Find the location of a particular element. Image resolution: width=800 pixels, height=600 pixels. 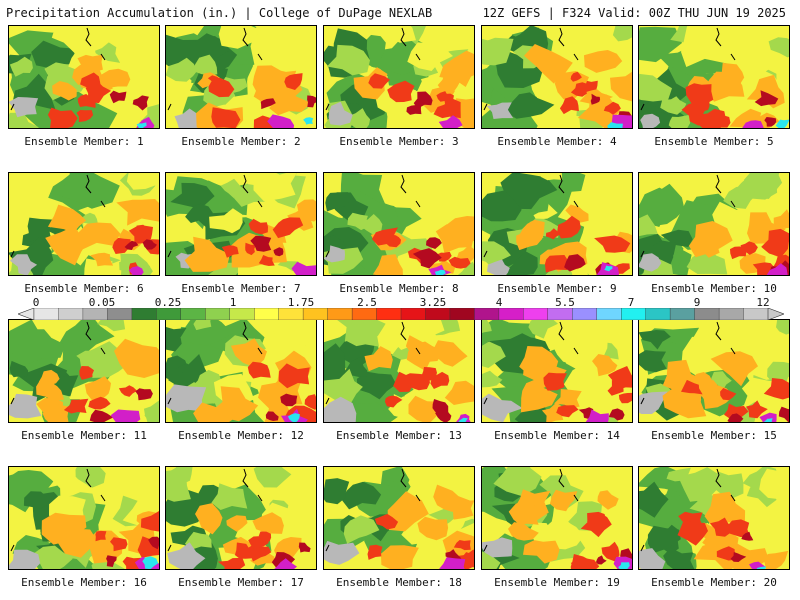

member-label-11: Ensemble Member: 11 is located at coordinates (84, 435).